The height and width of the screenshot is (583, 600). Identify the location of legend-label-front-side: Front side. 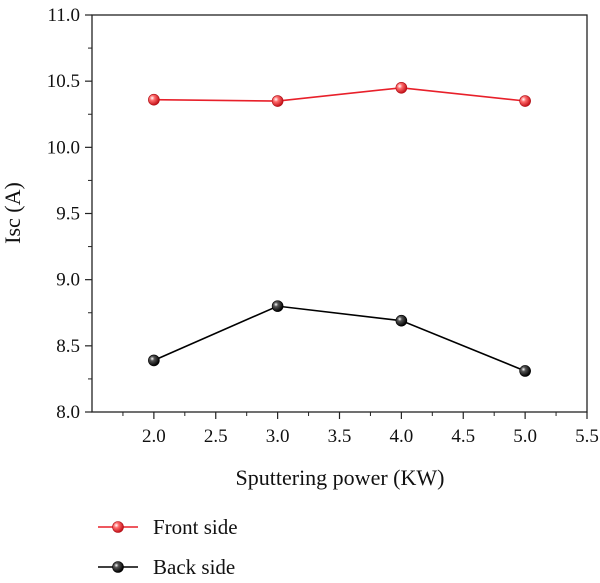
(195, 527).